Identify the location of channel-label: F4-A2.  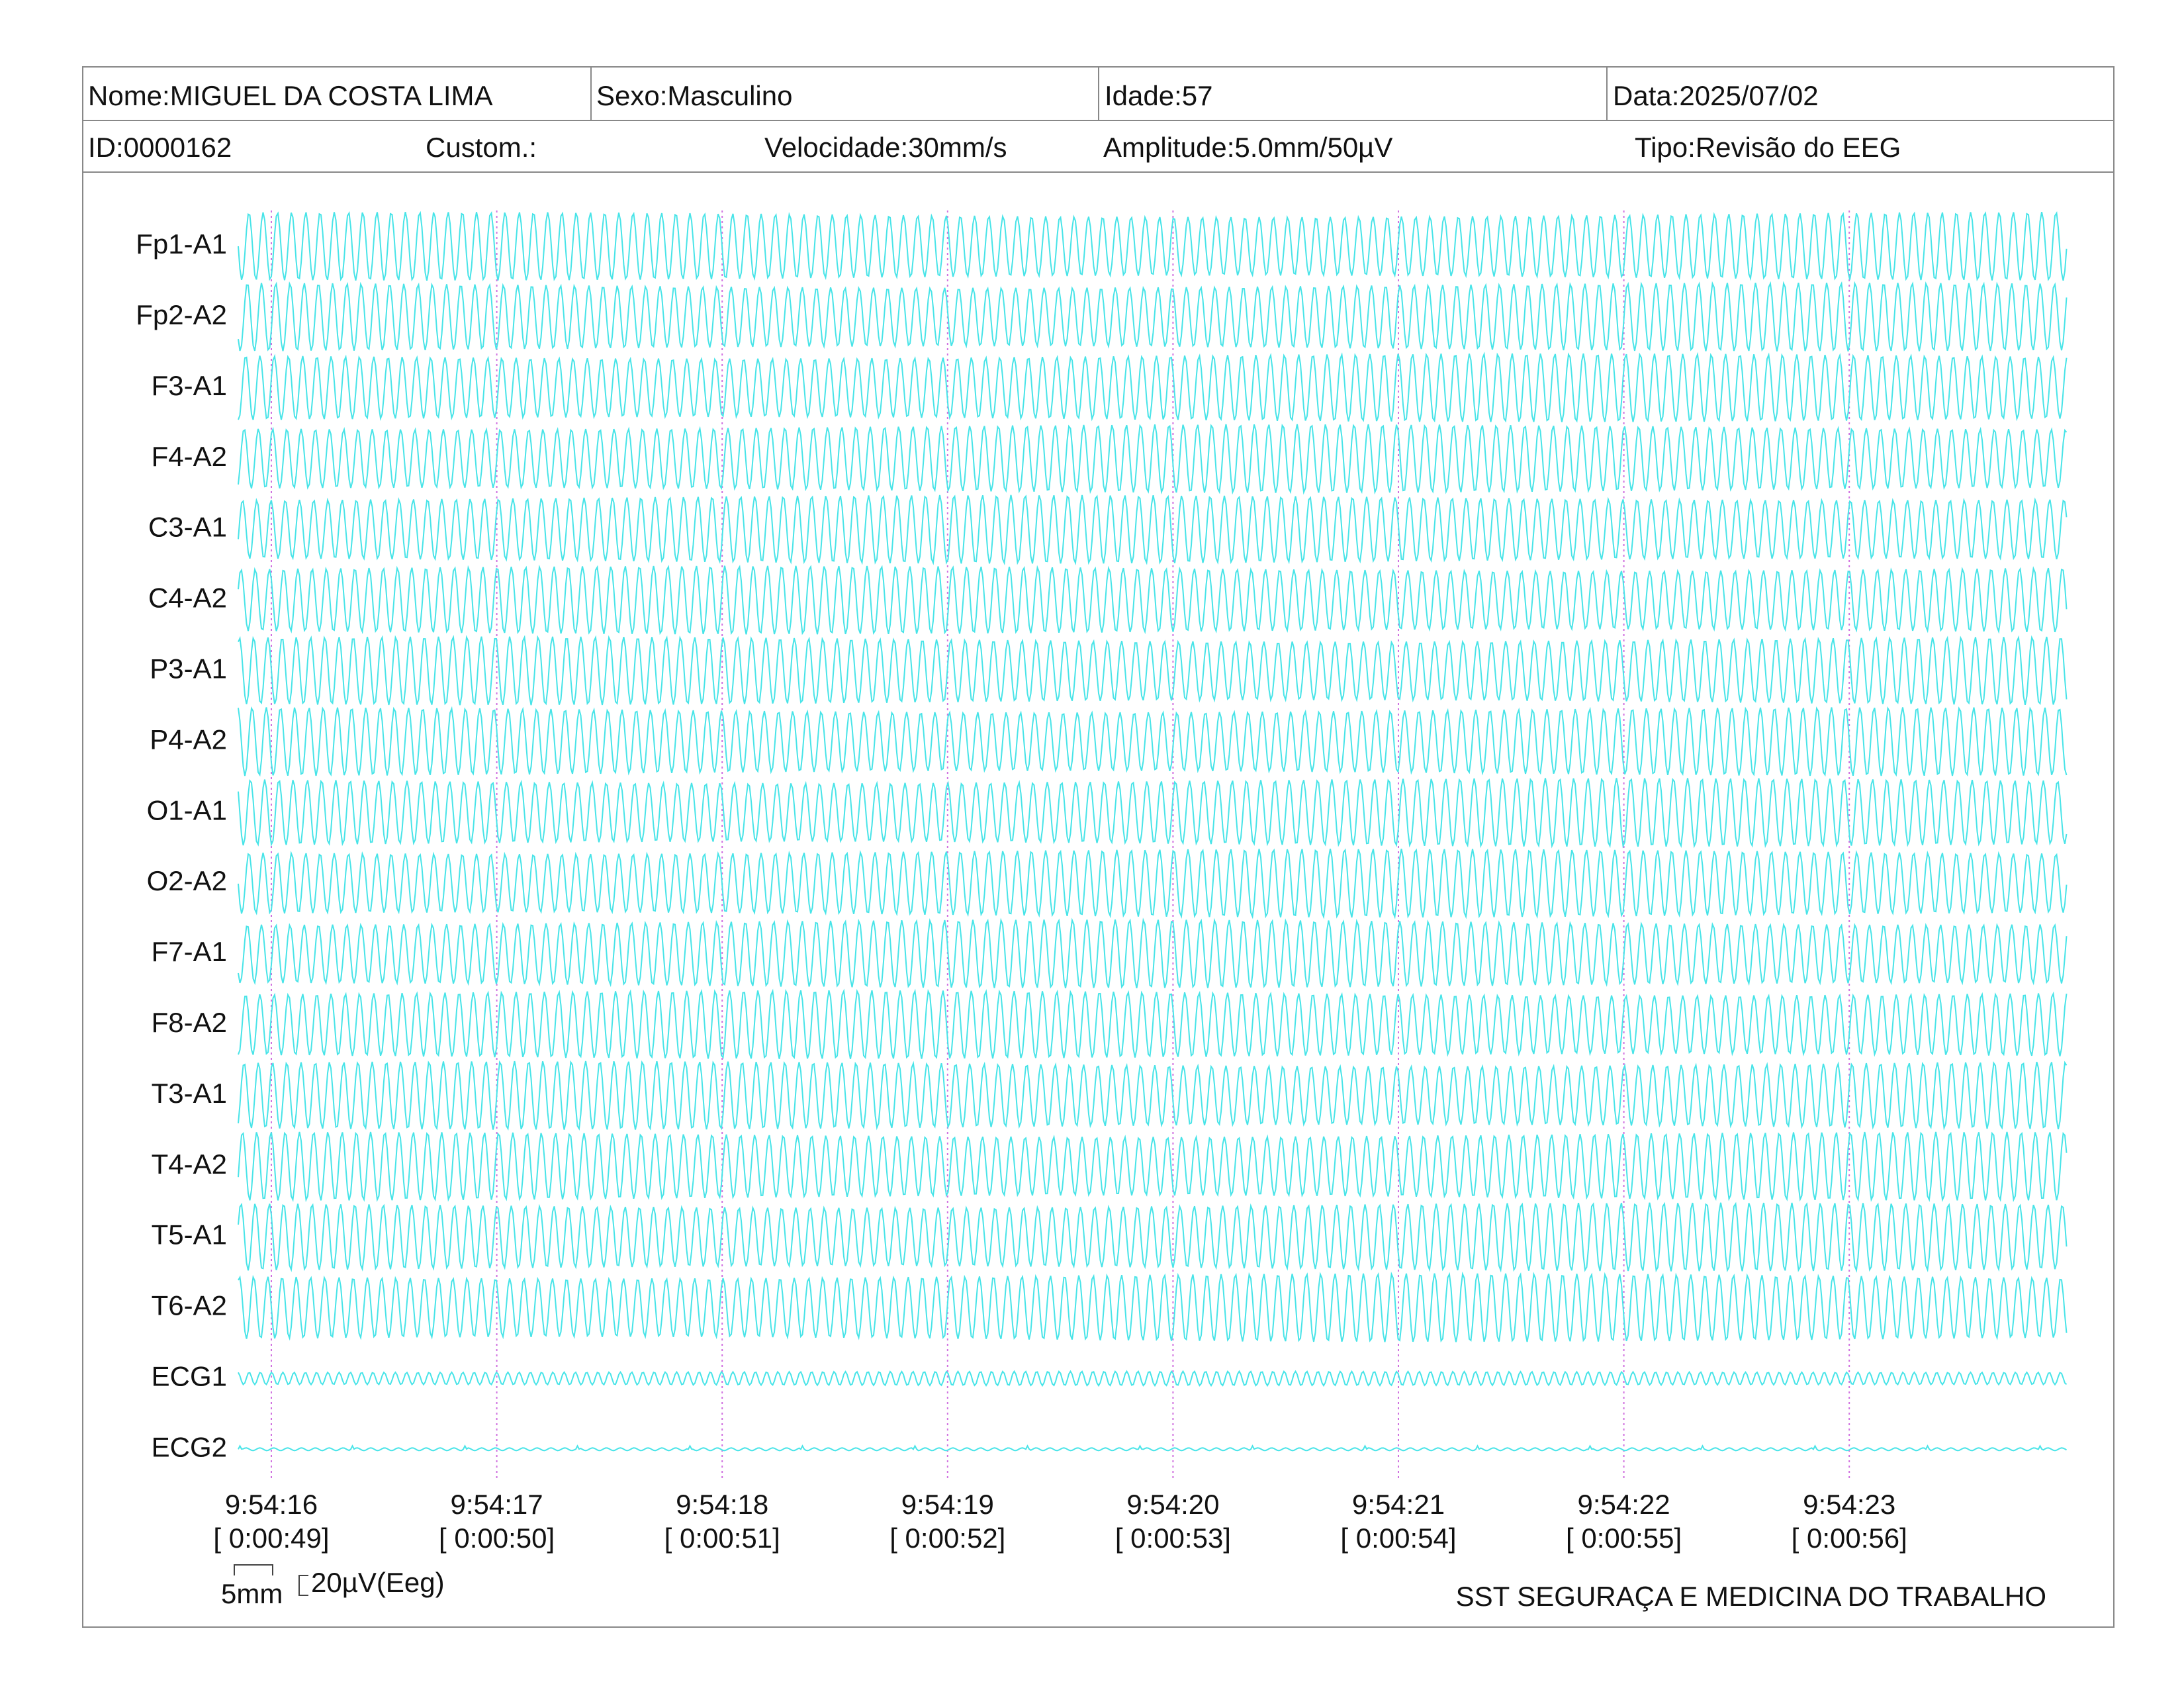
(189, 456).